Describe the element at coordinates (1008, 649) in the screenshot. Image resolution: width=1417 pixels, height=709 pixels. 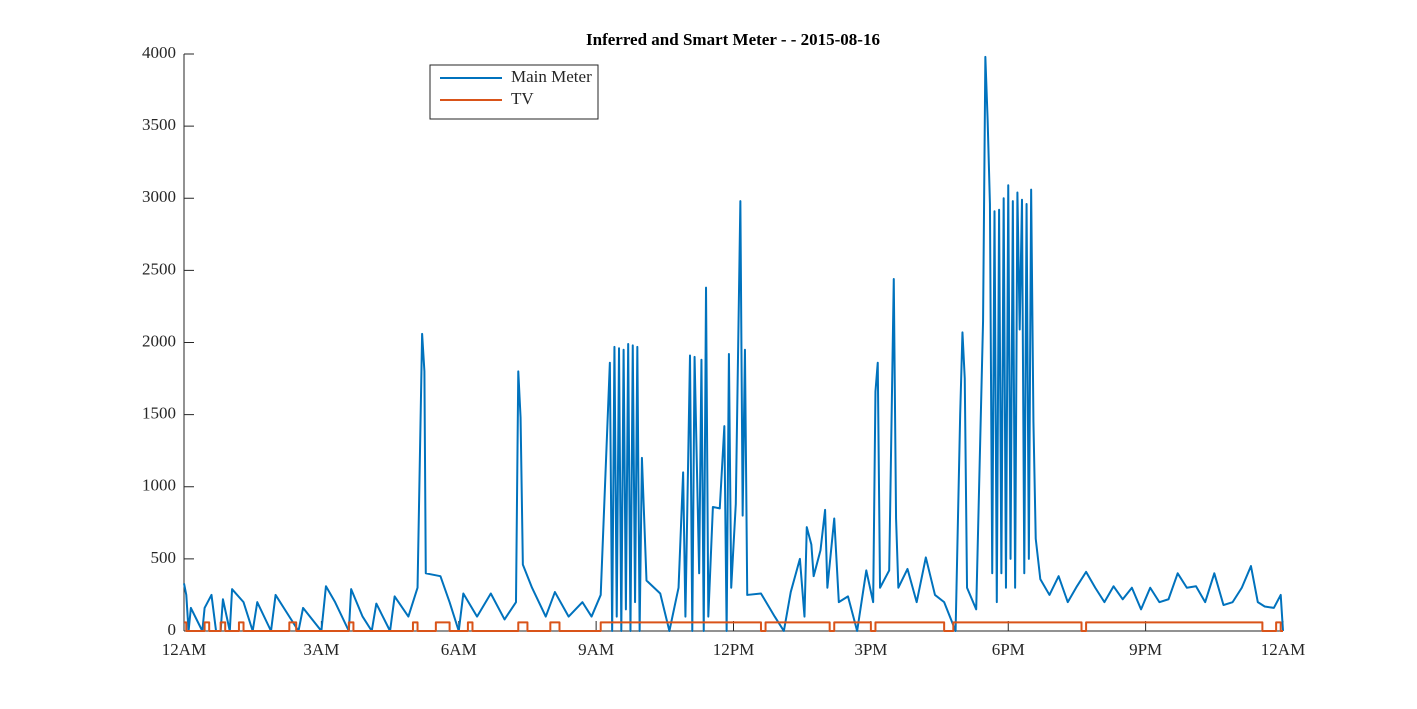
I see `x-tick-label: 6PM` at that location.